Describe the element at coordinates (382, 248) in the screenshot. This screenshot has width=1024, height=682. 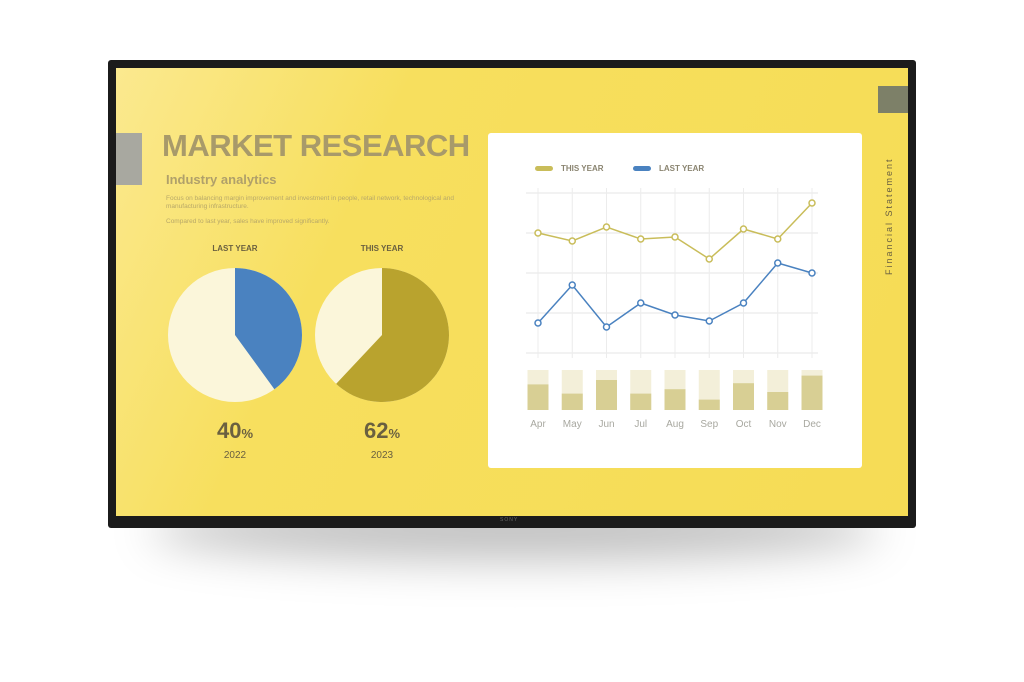
I see `pie-this-year-label: THIS YEAR` at that location.